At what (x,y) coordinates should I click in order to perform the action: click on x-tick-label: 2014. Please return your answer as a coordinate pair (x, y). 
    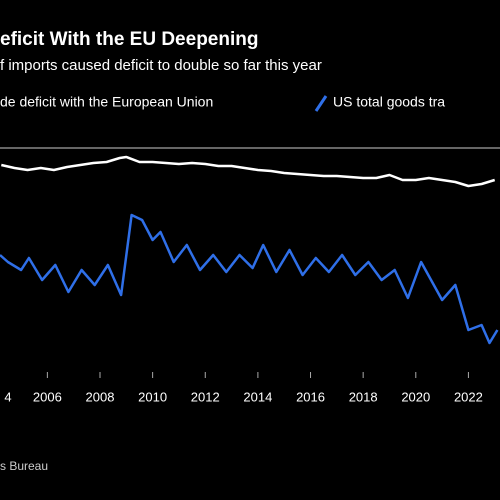
    Looking at the image, I should click on (257, 396).